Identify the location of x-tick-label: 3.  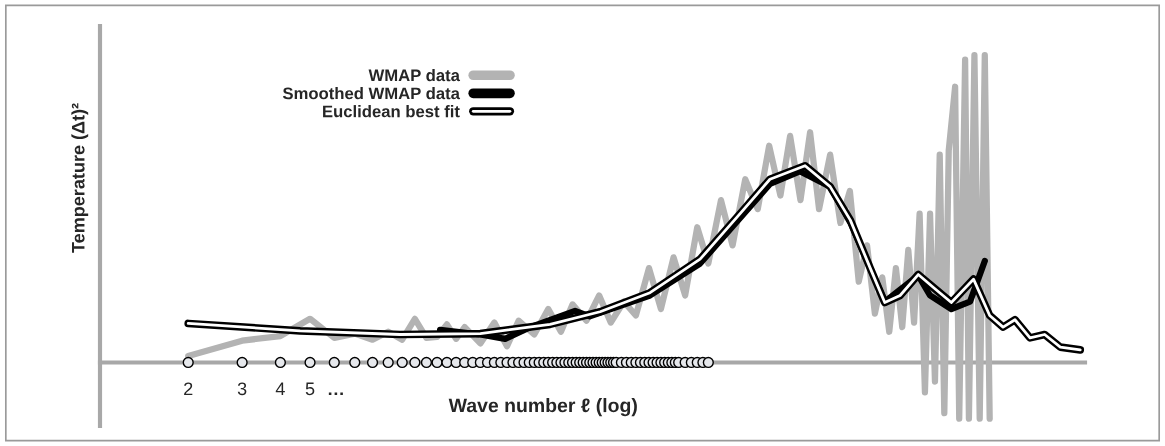
(242, 389).